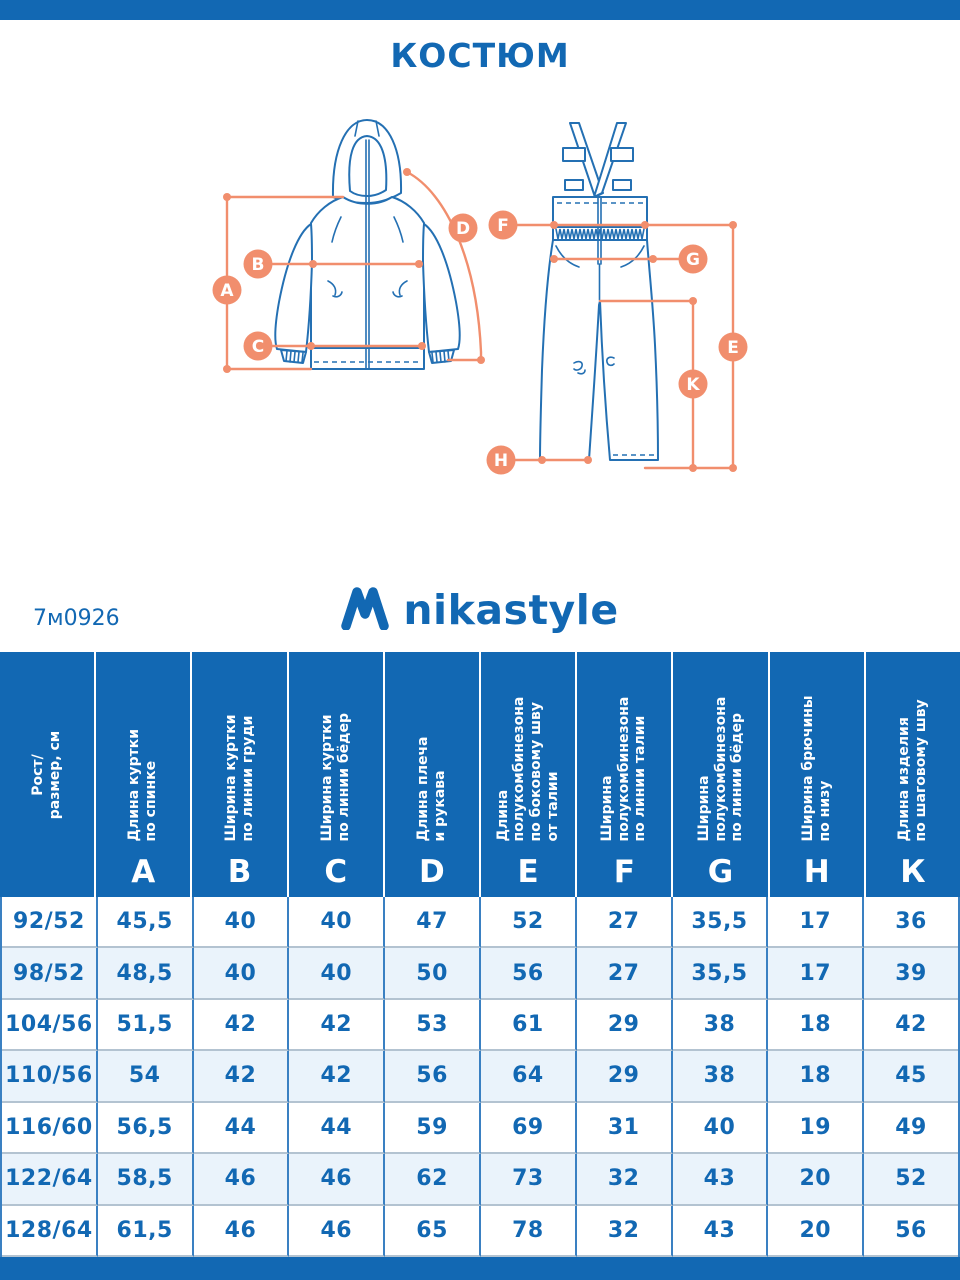  Describe the element at coordinates (528, 1025) in the screenshot. I see `table-cell: 61` at that location.